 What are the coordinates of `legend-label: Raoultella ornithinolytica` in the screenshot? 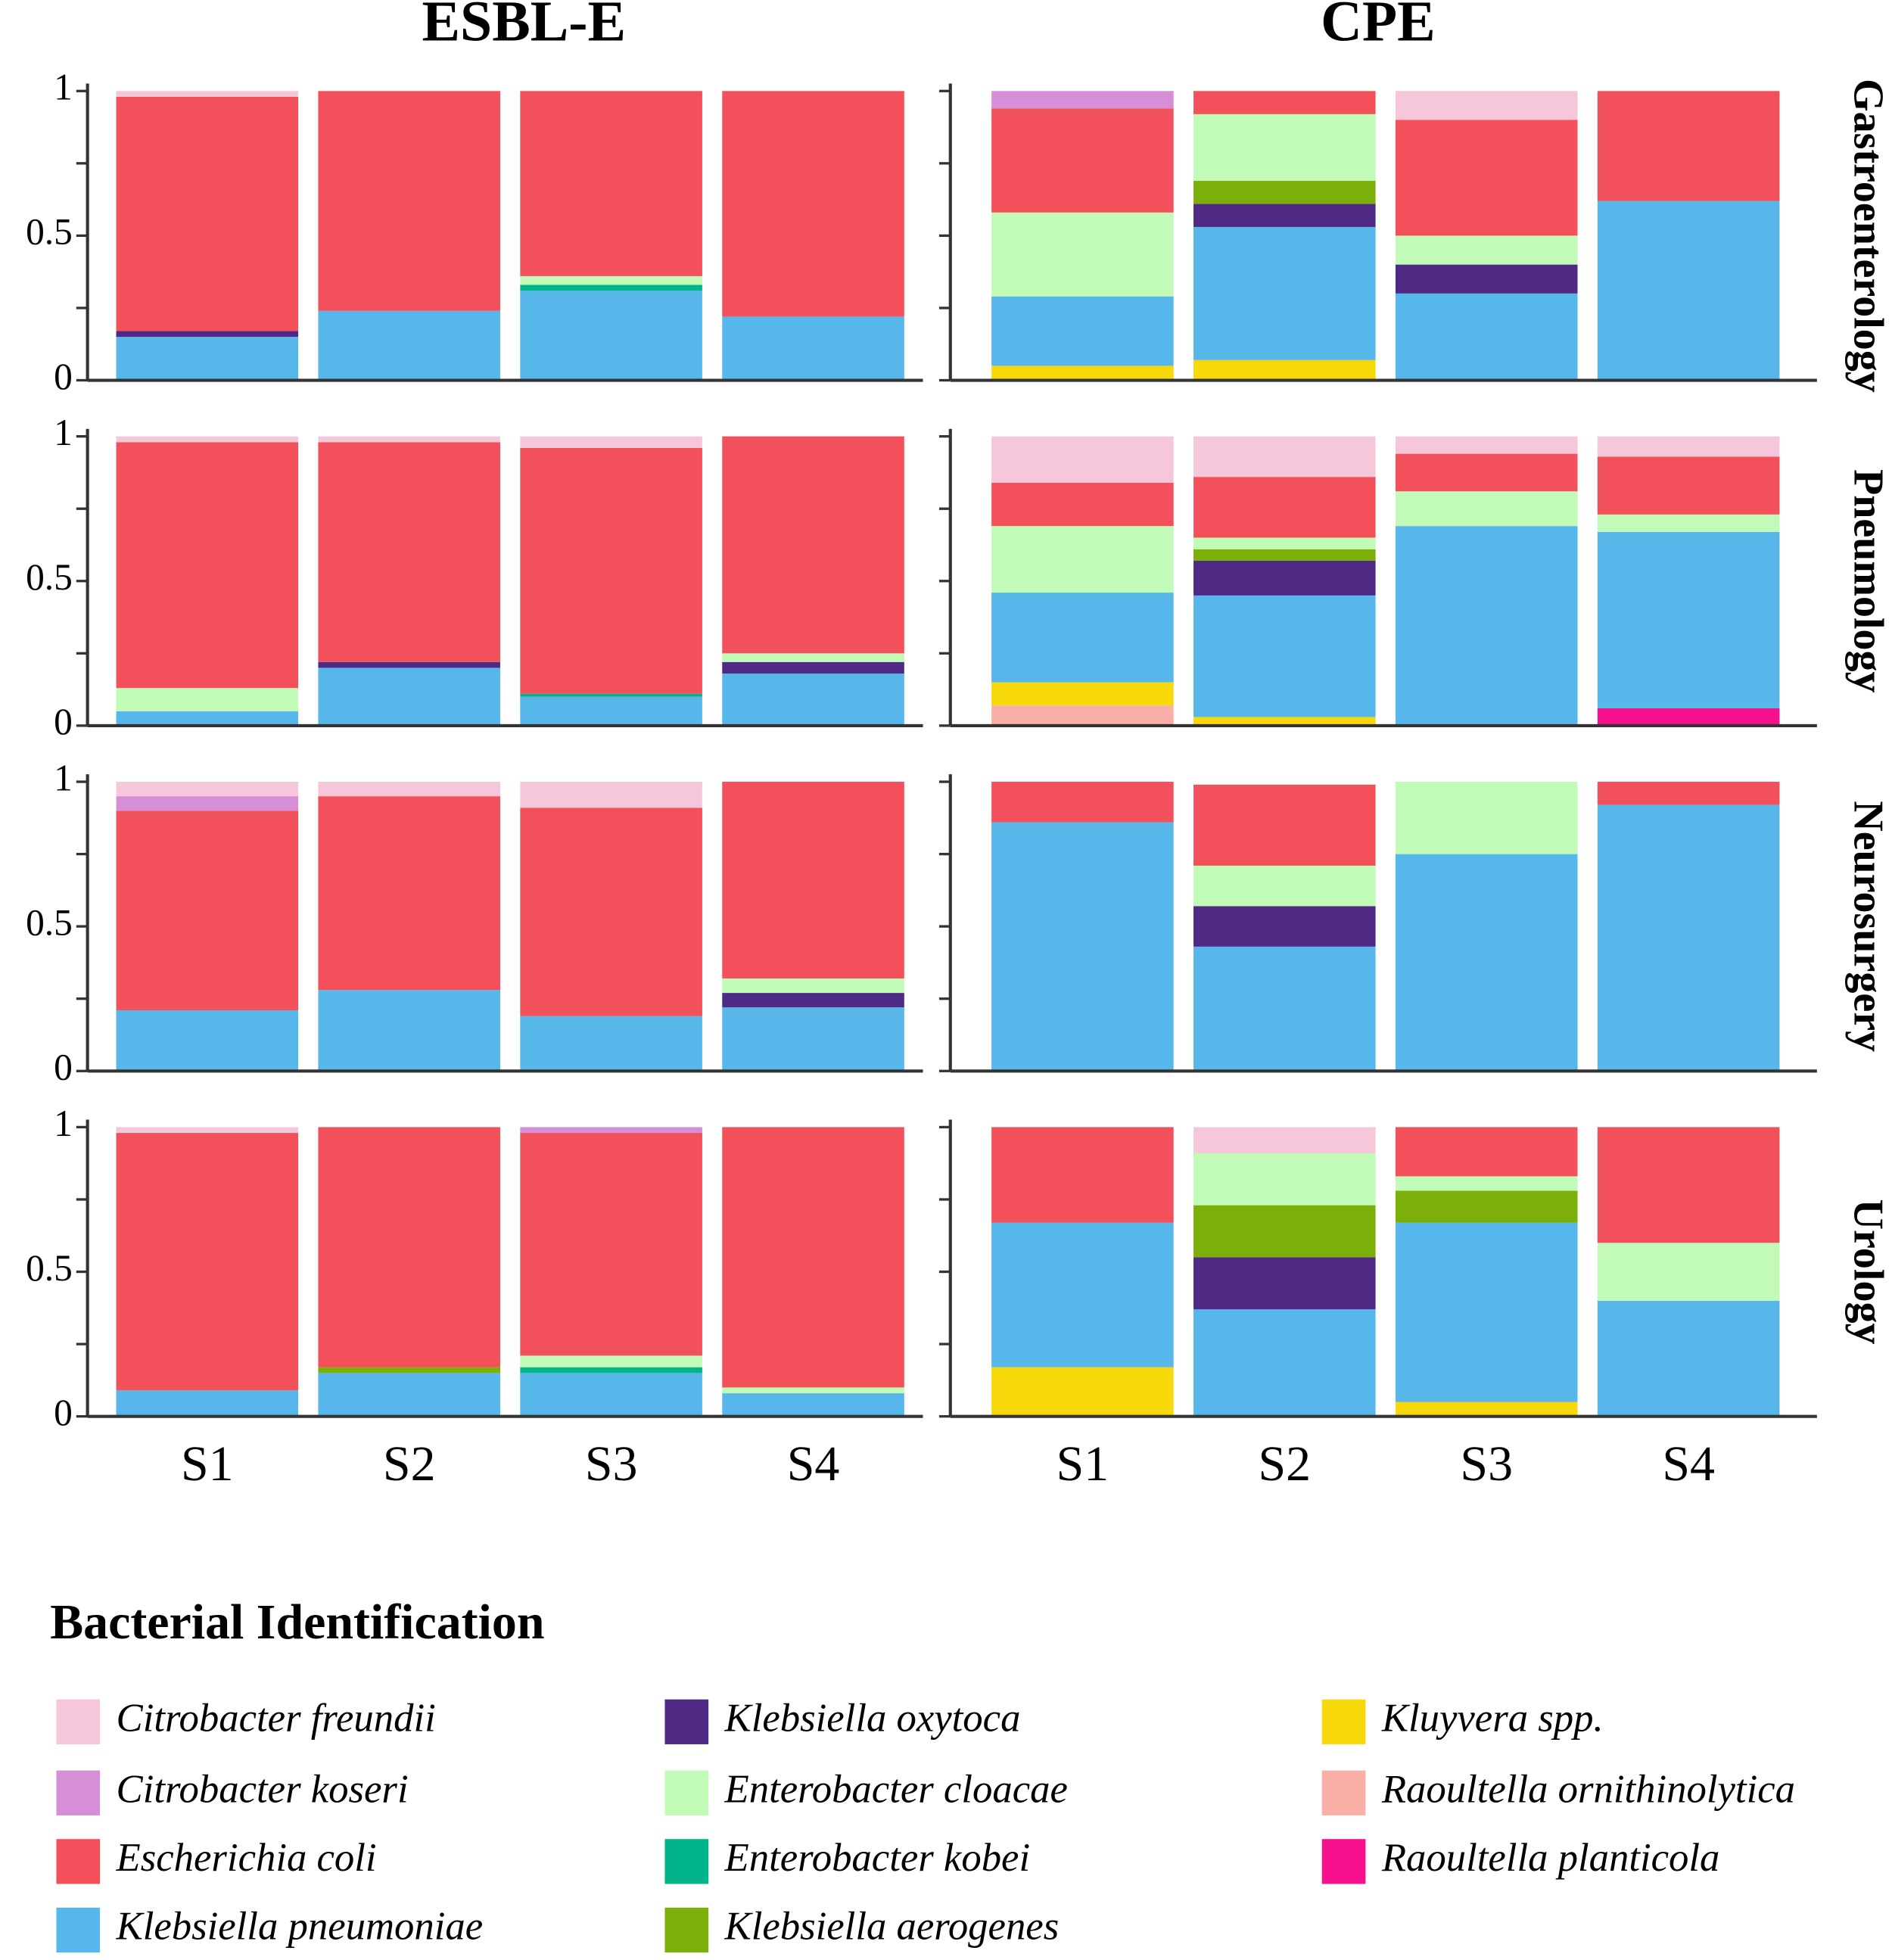 It's located at (1588, 1789).